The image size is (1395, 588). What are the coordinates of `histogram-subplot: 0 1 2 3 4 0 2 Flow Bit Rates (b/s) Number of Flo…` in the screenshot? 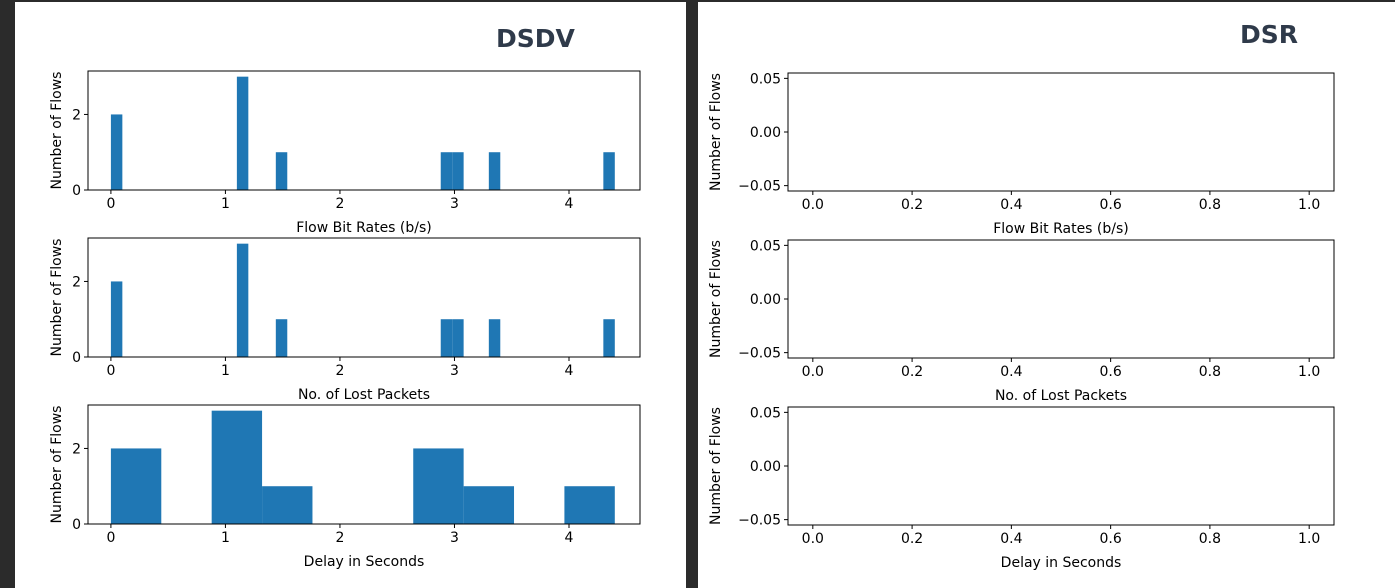 It's located at (345, 153).